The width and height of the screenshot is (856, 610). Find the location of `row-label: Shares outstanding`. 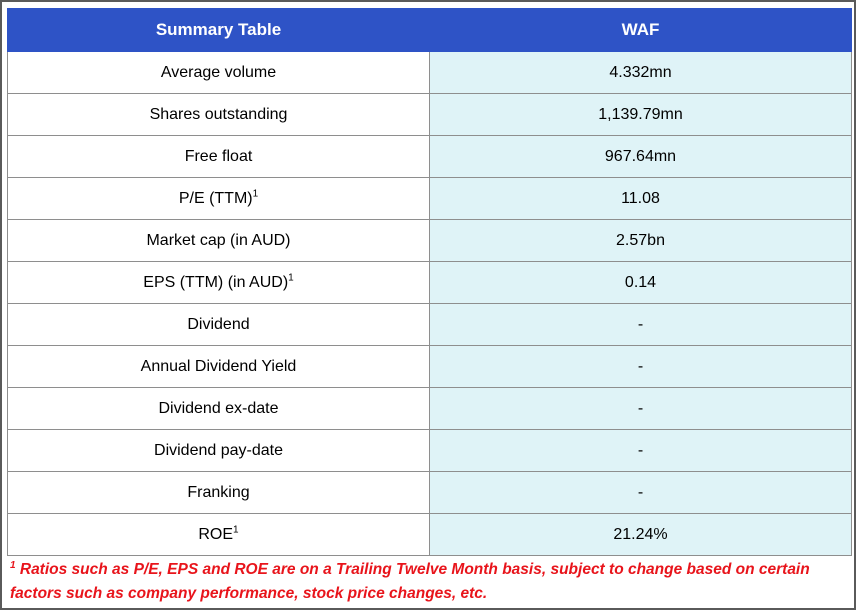

row-label: Shares outstanding is located at coordinates (218, 114).